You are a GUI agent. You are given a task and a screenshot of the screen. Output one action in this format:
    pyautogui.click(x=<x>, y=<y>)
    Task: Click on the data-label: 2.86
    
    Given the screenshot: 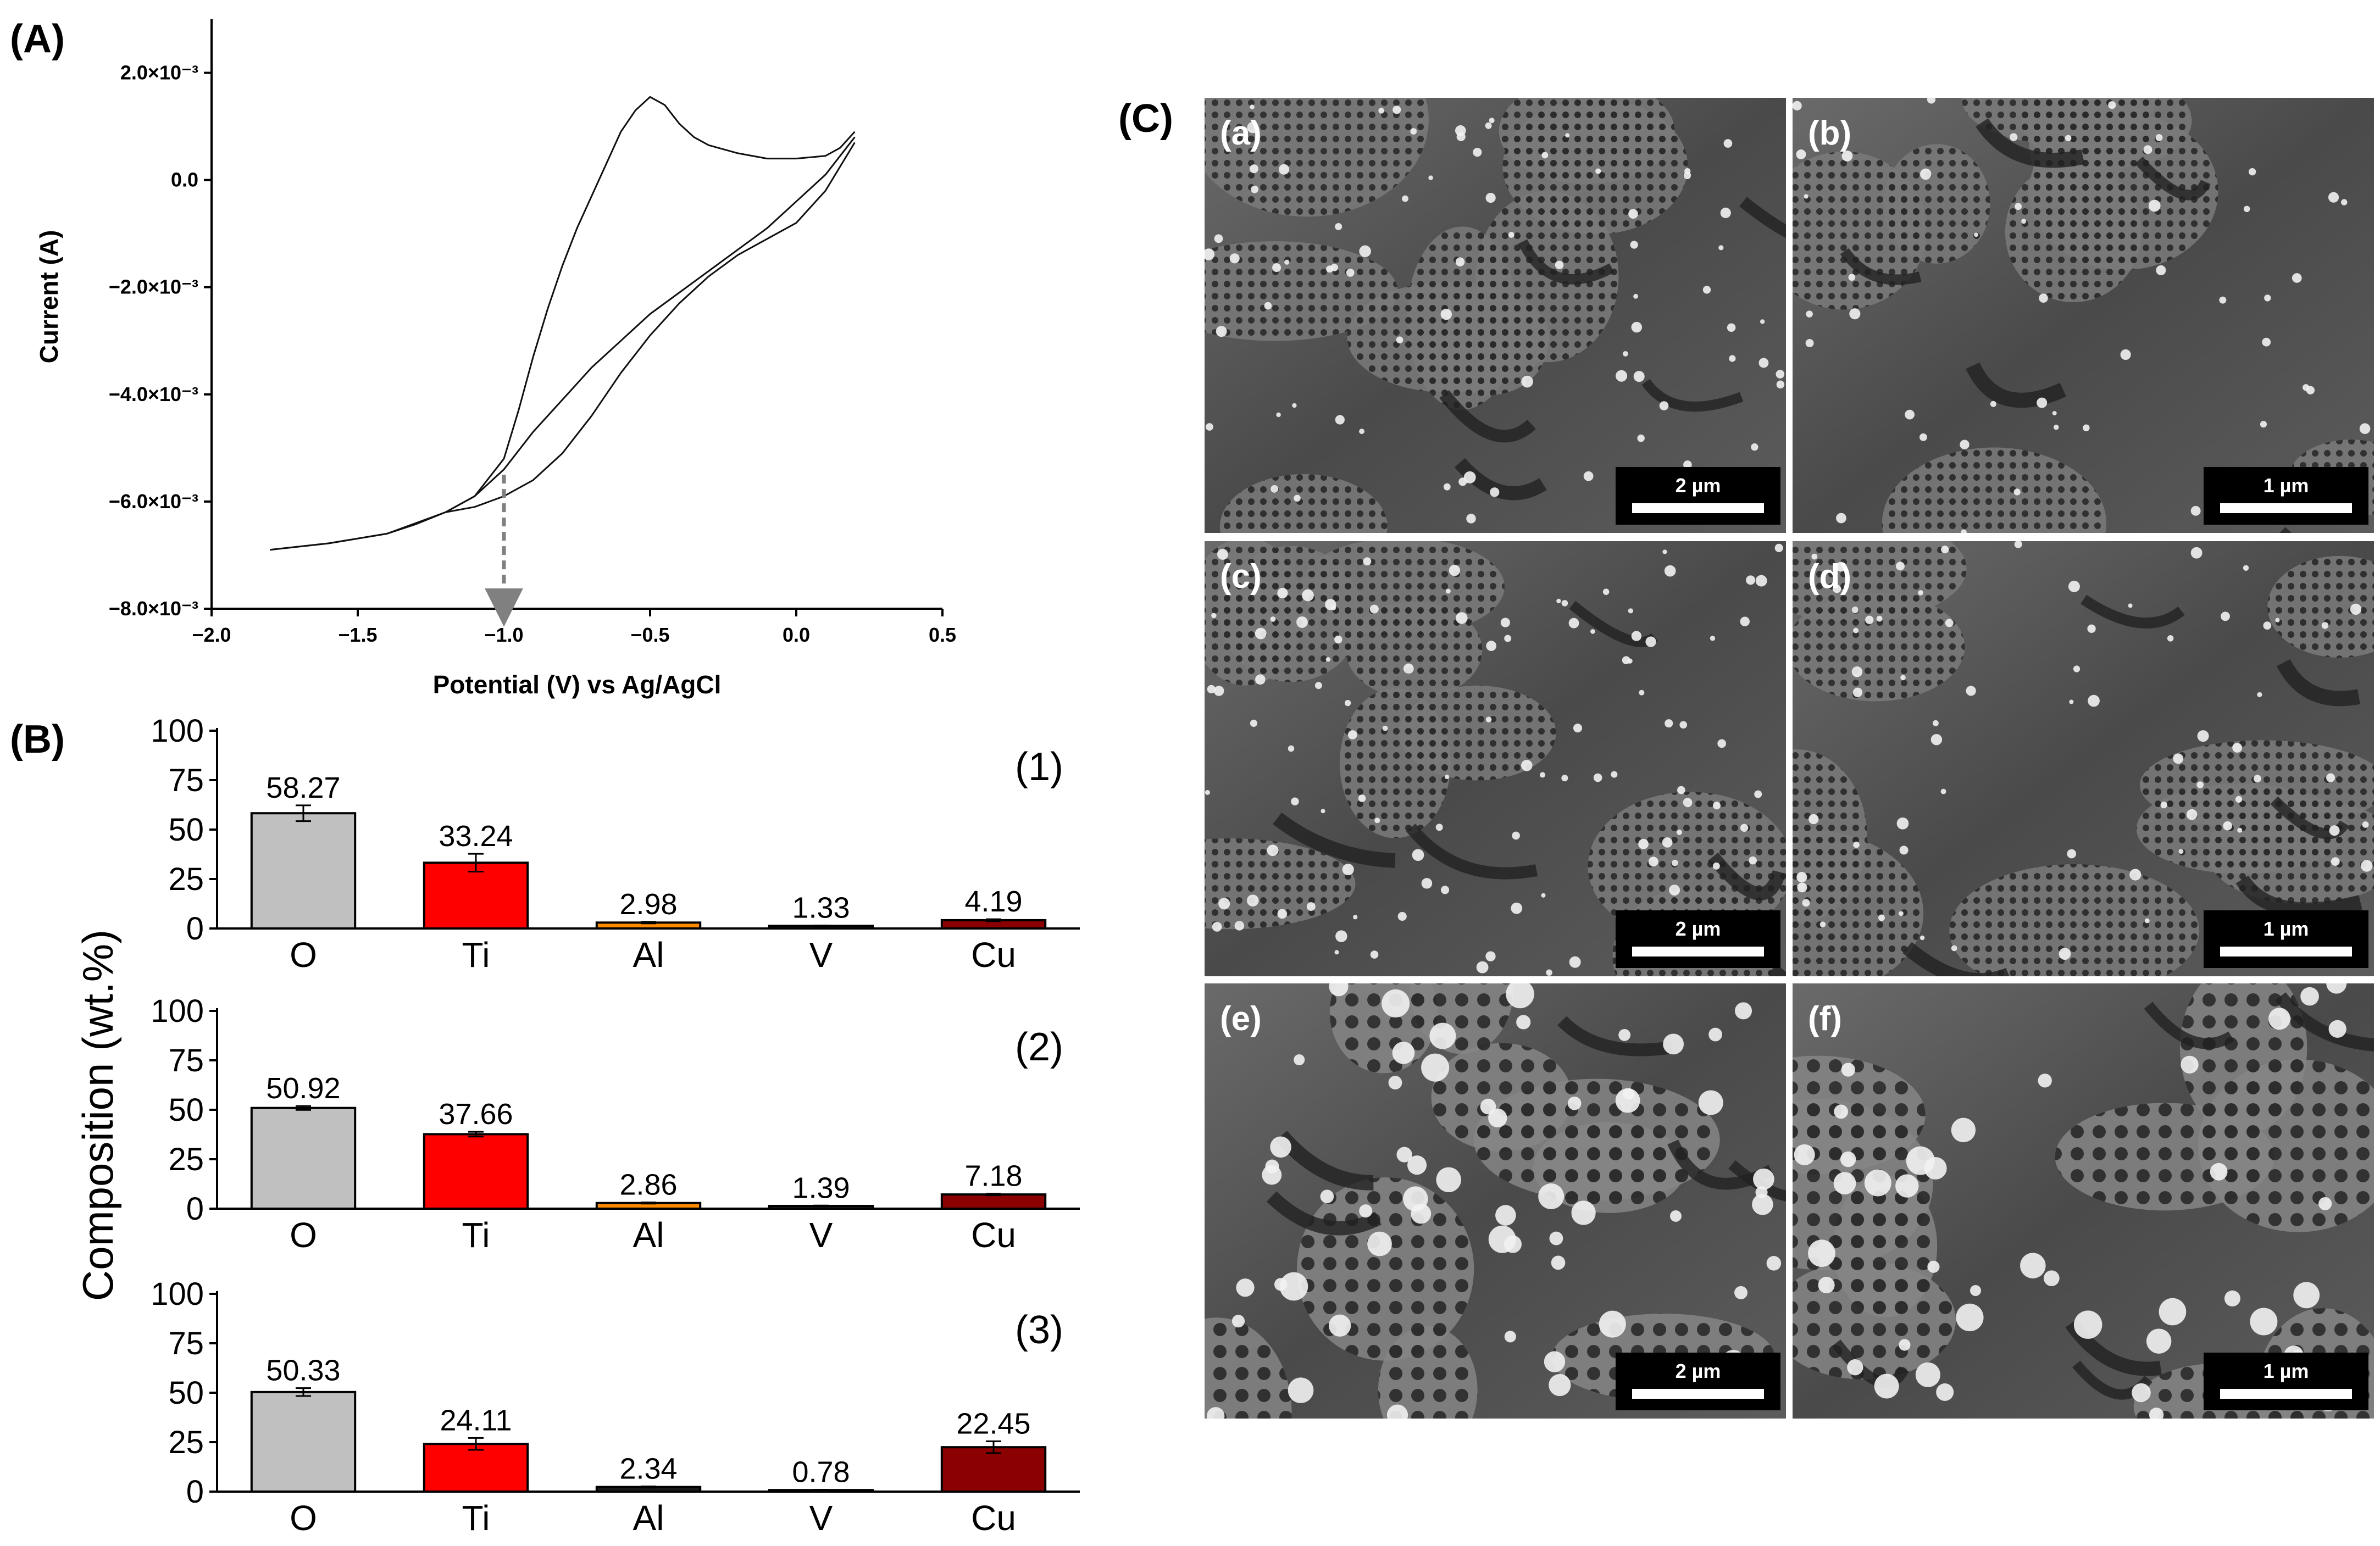 What is the action you would take?
    pyautogui.click(x=648, y=1185)
    